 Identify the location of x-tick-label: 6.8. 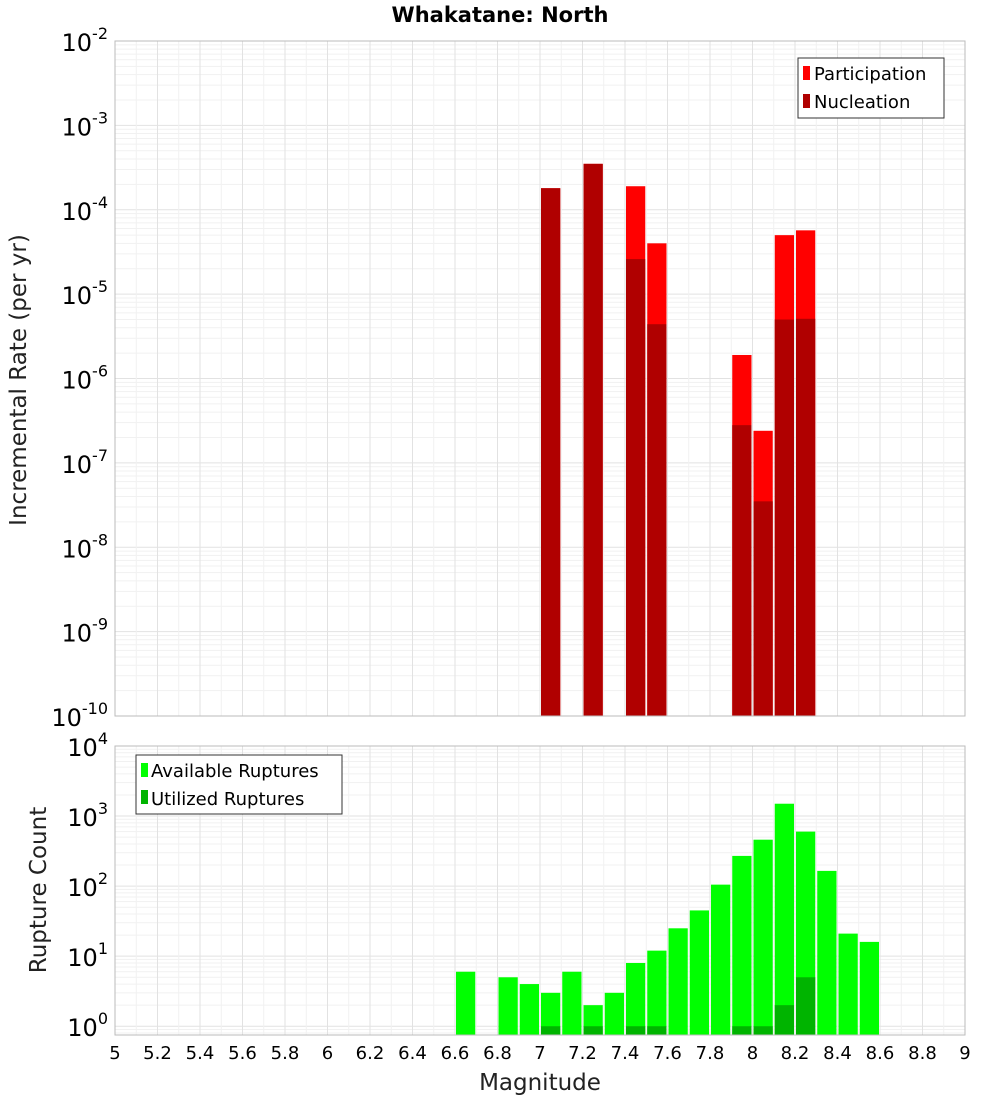
(497, 1053).